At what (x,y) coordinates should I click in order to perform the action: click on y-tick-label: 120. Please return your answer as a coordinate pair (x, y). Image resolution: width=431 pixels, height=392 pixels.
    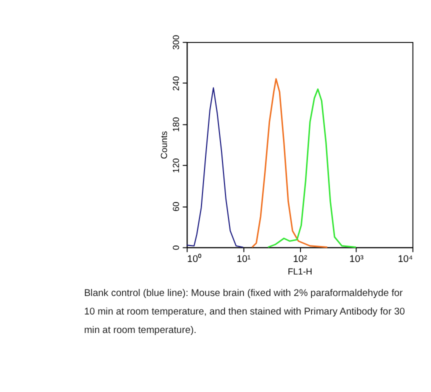
    Looking at the image, I should click on (176, 165).